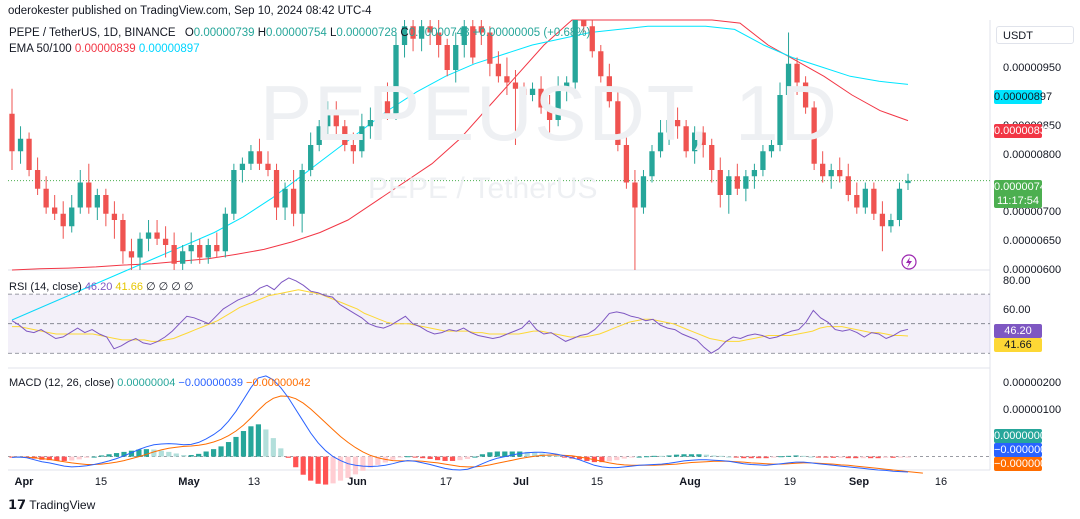  I want to click on rsi-ma-line, so click(460, 315).